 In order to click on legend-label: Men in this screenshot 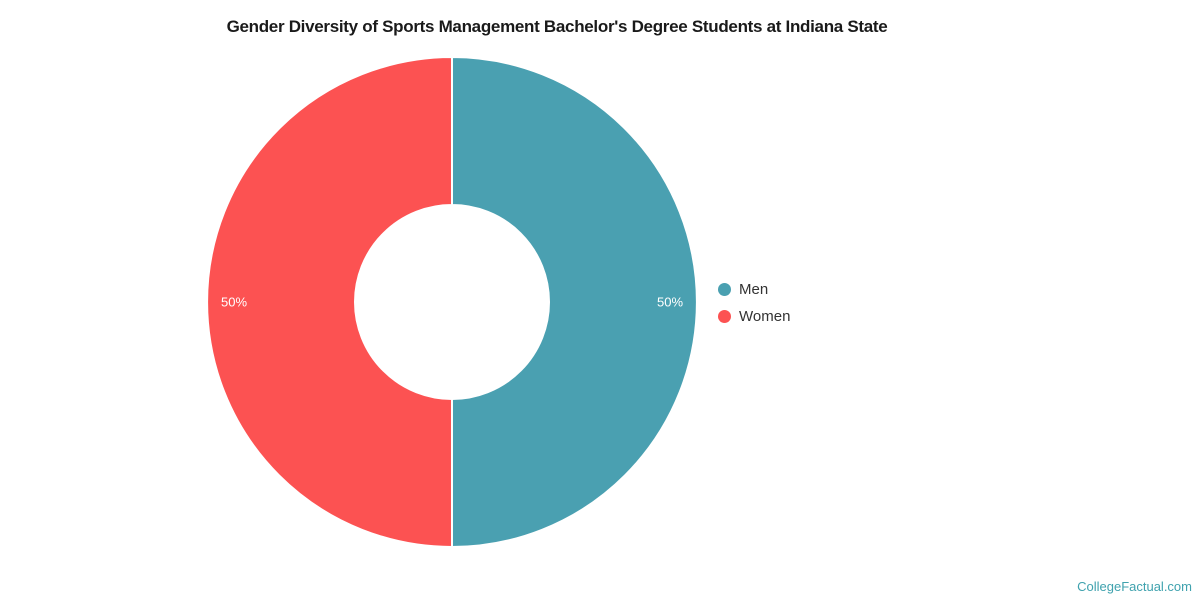, I will do `click(754, 289)`.